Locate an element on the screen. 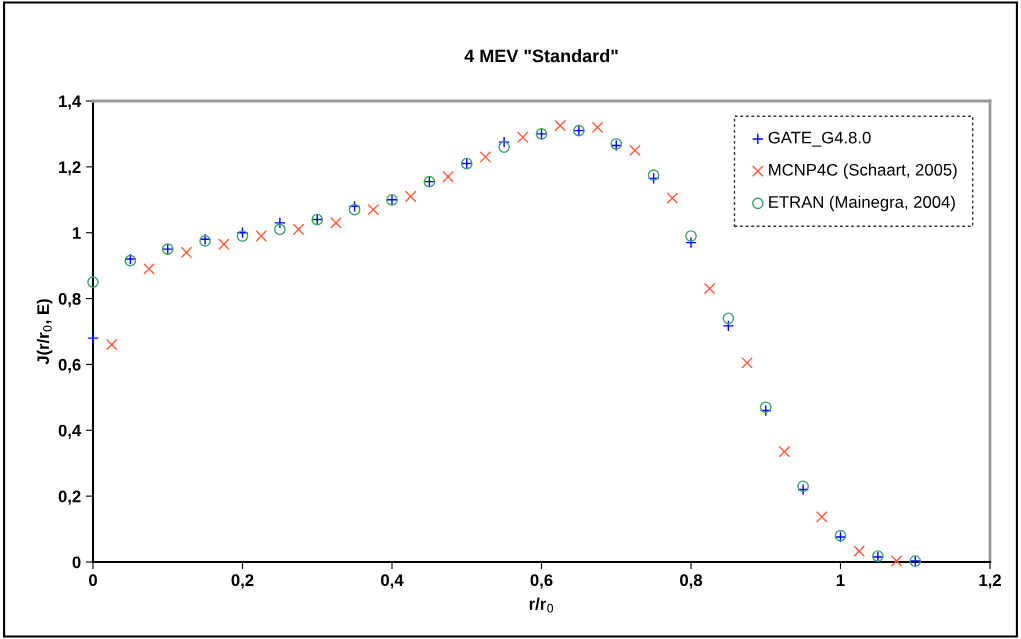 The image size is (1021, 639). legend-label: GATE_G4.8.0 is located at coordinates (819, 139).